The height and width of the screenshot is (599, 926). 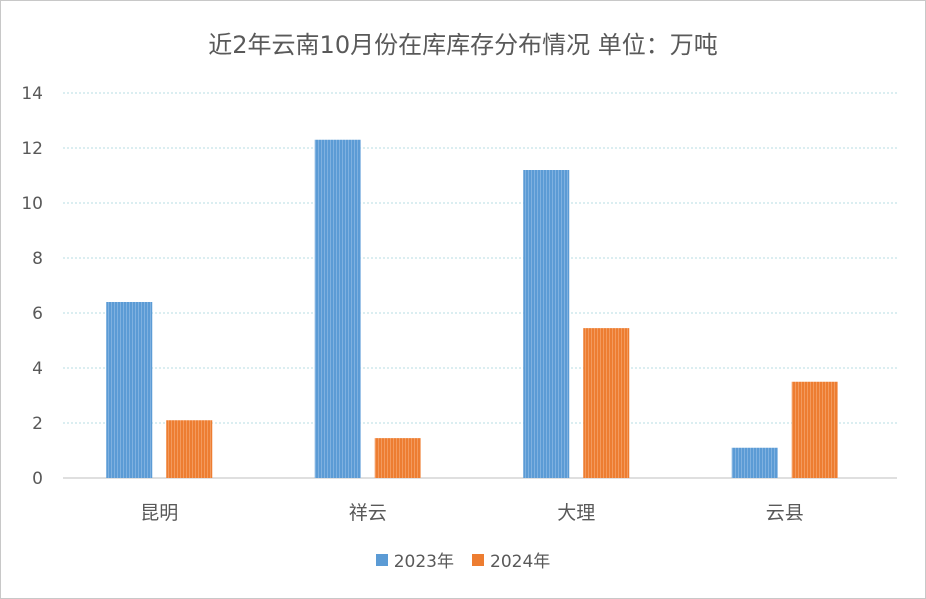 What do you see at coordinates (37, 314) in the screenshot?
I see `y-tick-label: 6` at bounding box center [37, 314].